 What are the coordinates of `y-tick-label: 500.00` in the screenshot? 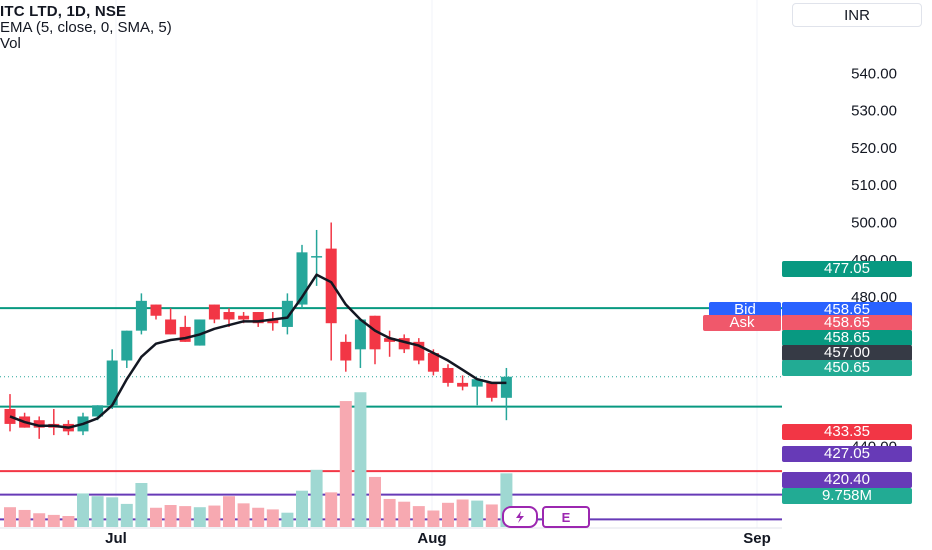 It's located at (874, 223).